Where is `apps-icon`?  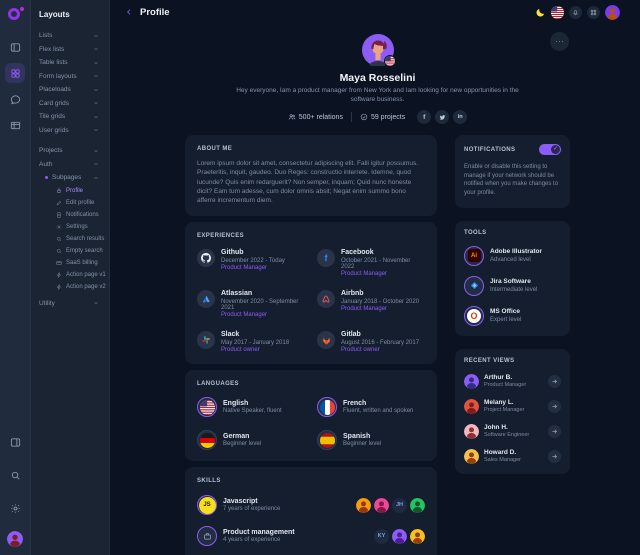 apps-icon is located at coordinates (593, 12).